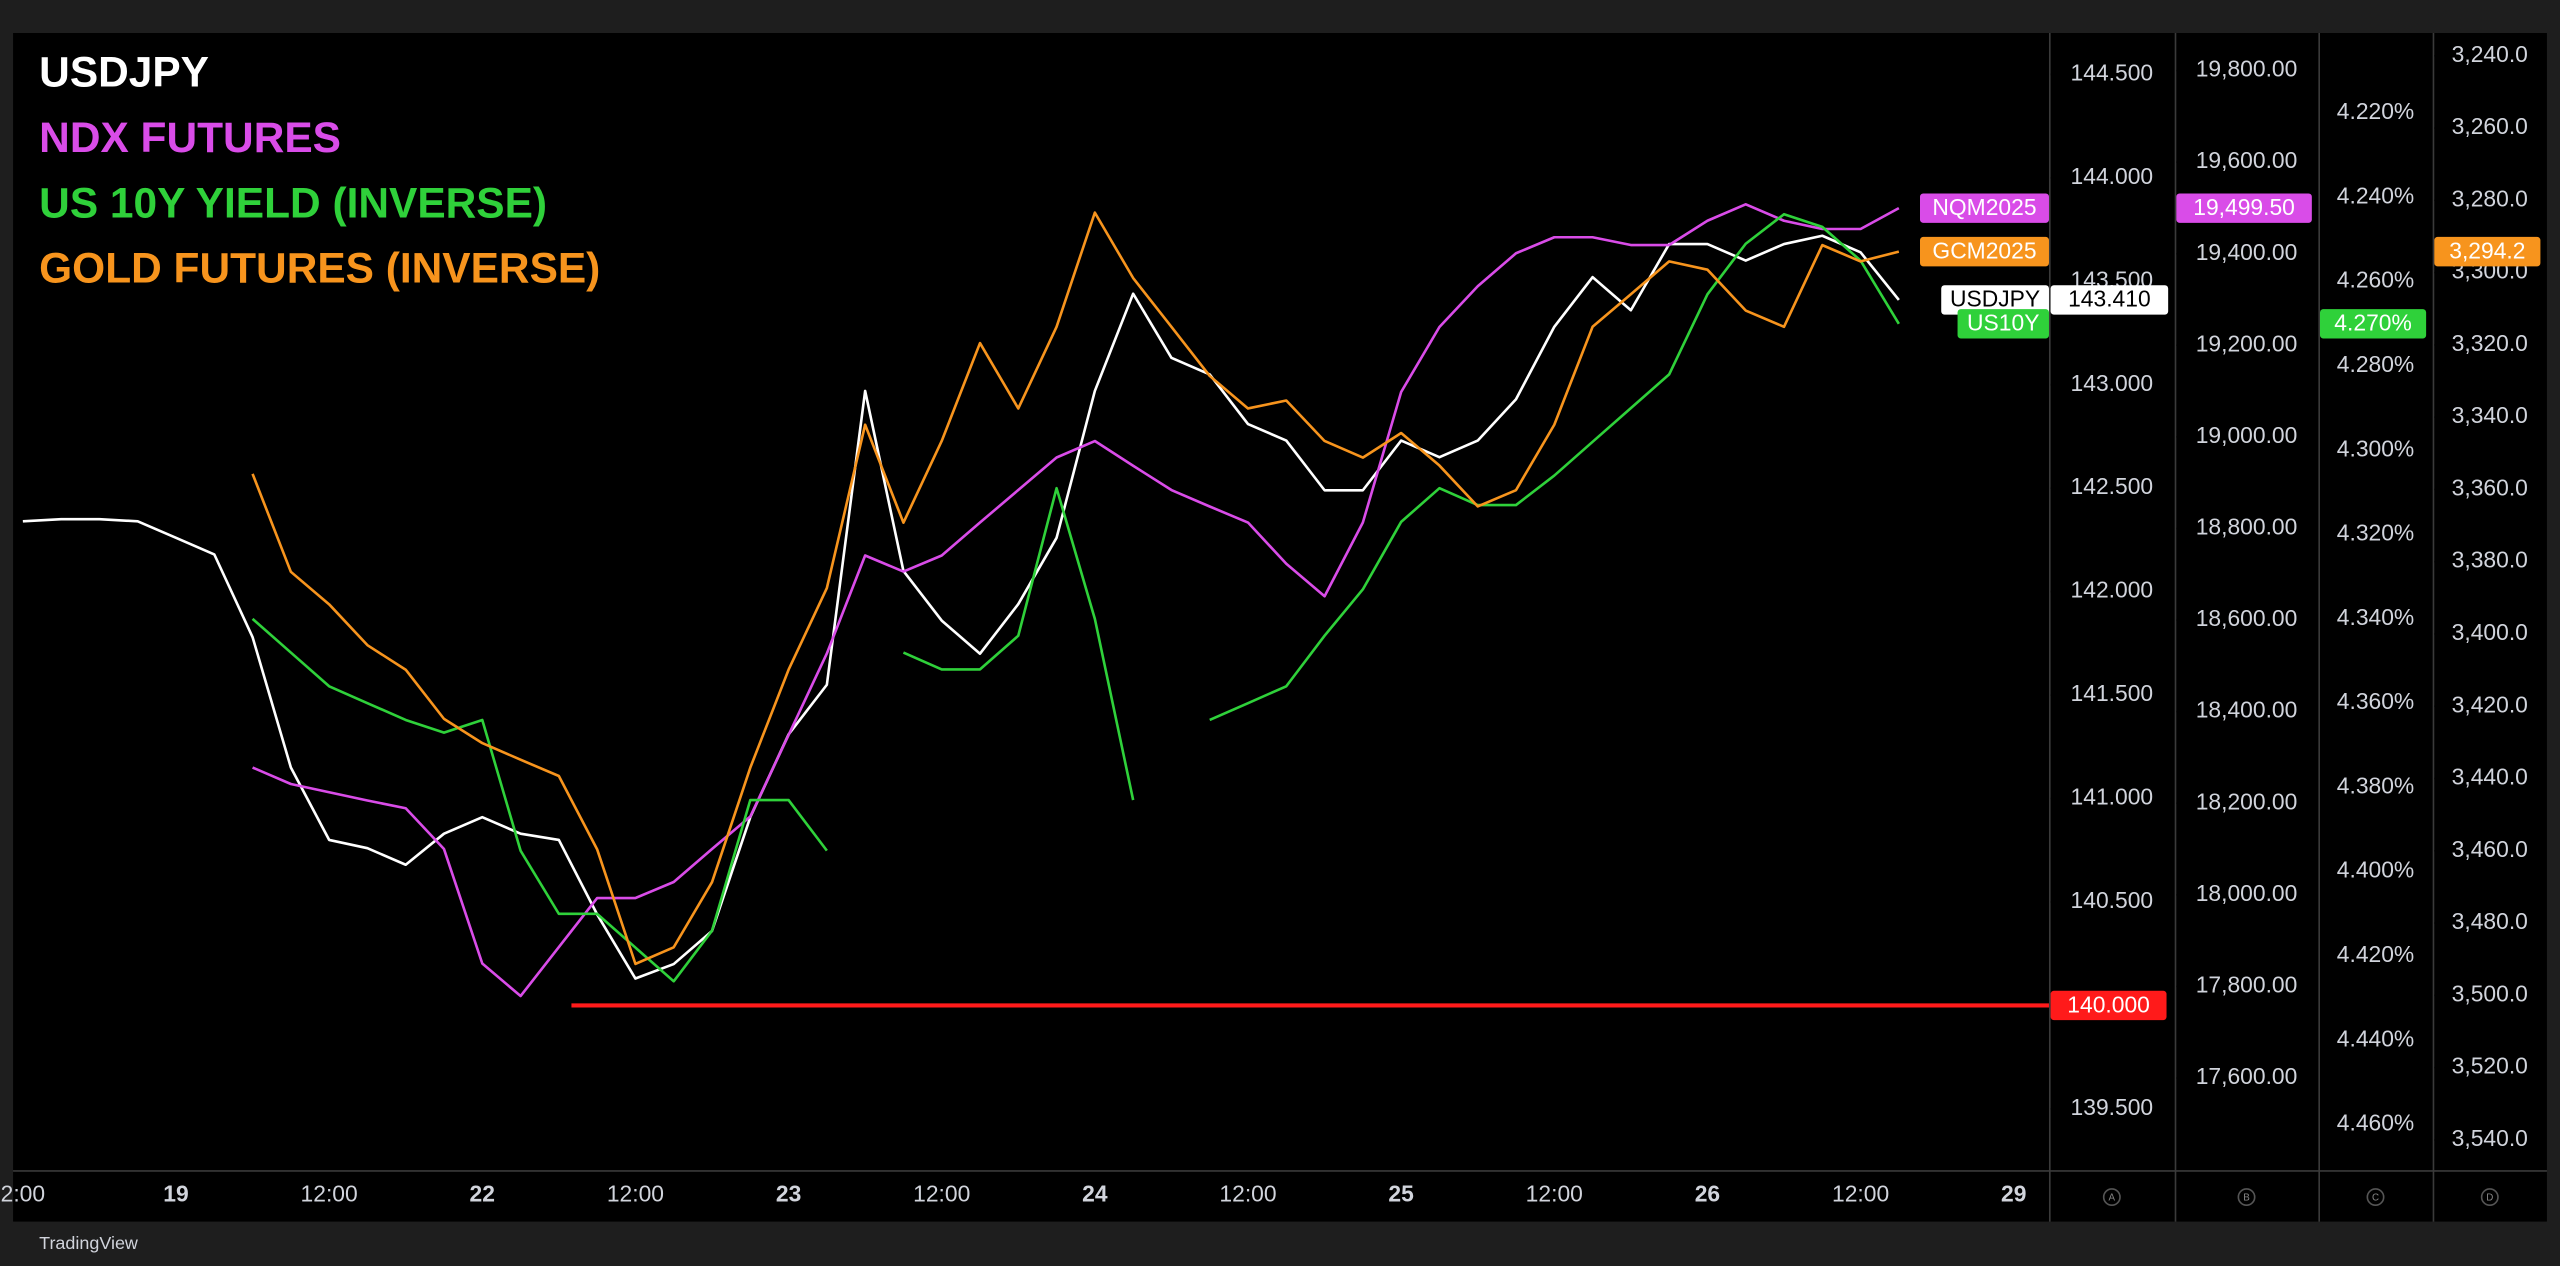 This screenshot has height=1266, width=2560. Describe the element at coordinates (2490, 777) in the screenshot. I see `y-tick-label: 3,440.0` at that location.